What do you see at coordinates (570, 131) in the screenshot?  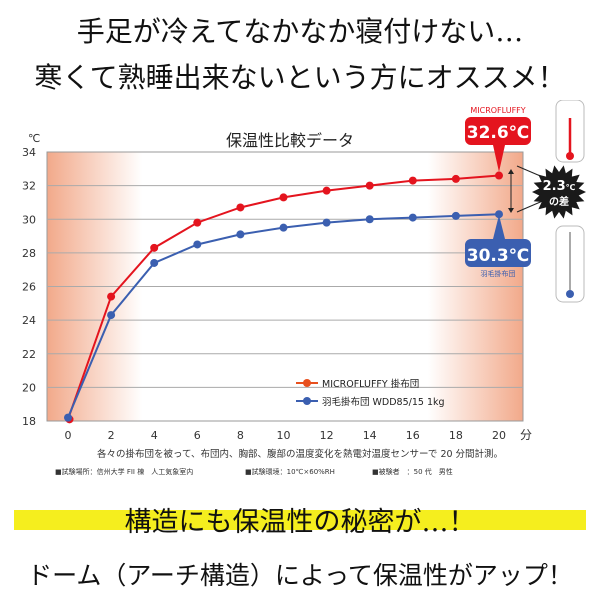 I see `thermometer-red-icon` at bounding box center [570, 131].